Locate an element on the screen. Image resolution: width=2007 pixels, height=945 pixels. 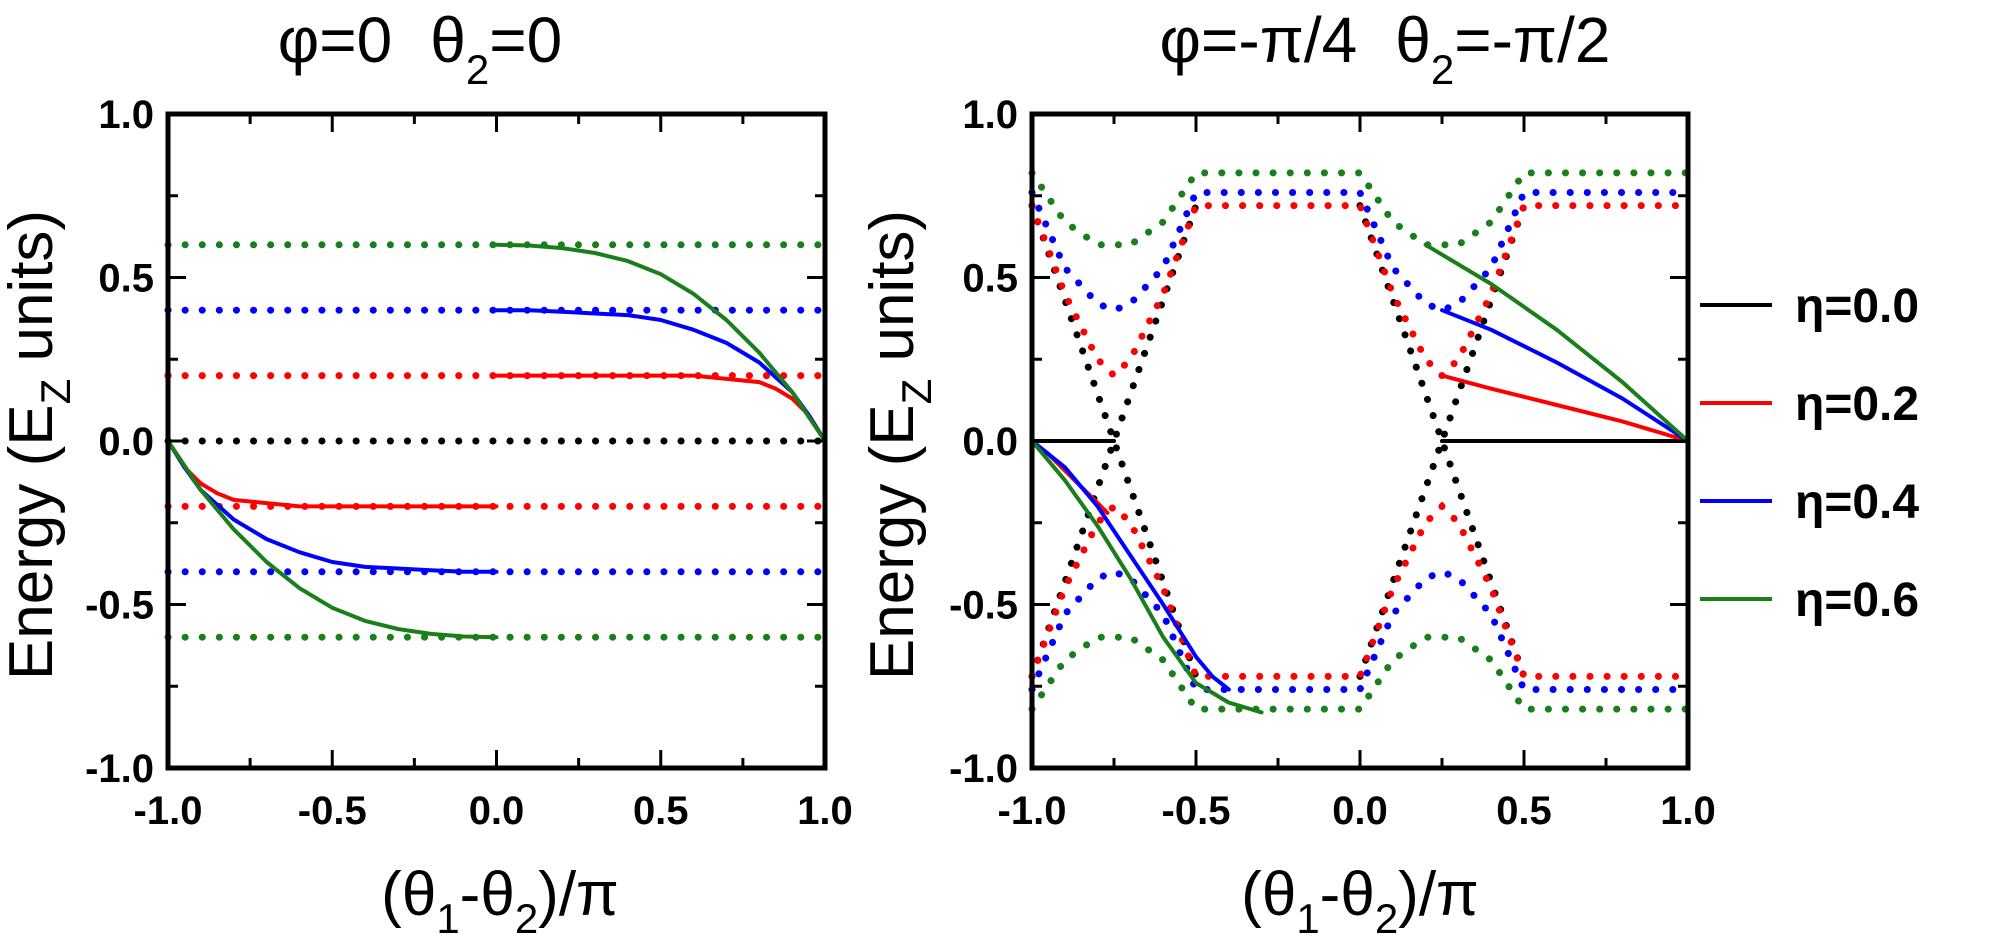
legend-label-02: η=0.2 is located at coordinates (1857, 404).